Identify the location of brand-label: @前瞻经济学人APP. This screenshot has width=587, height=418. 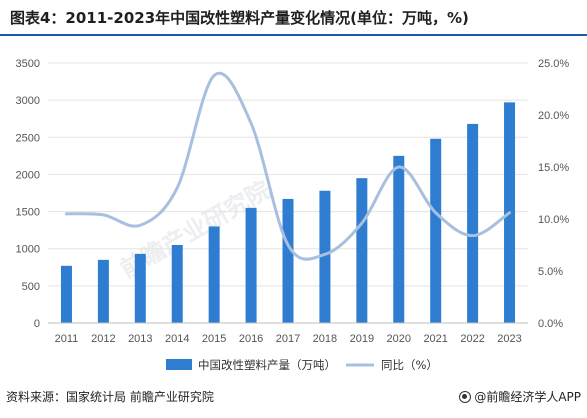
(520, 396).